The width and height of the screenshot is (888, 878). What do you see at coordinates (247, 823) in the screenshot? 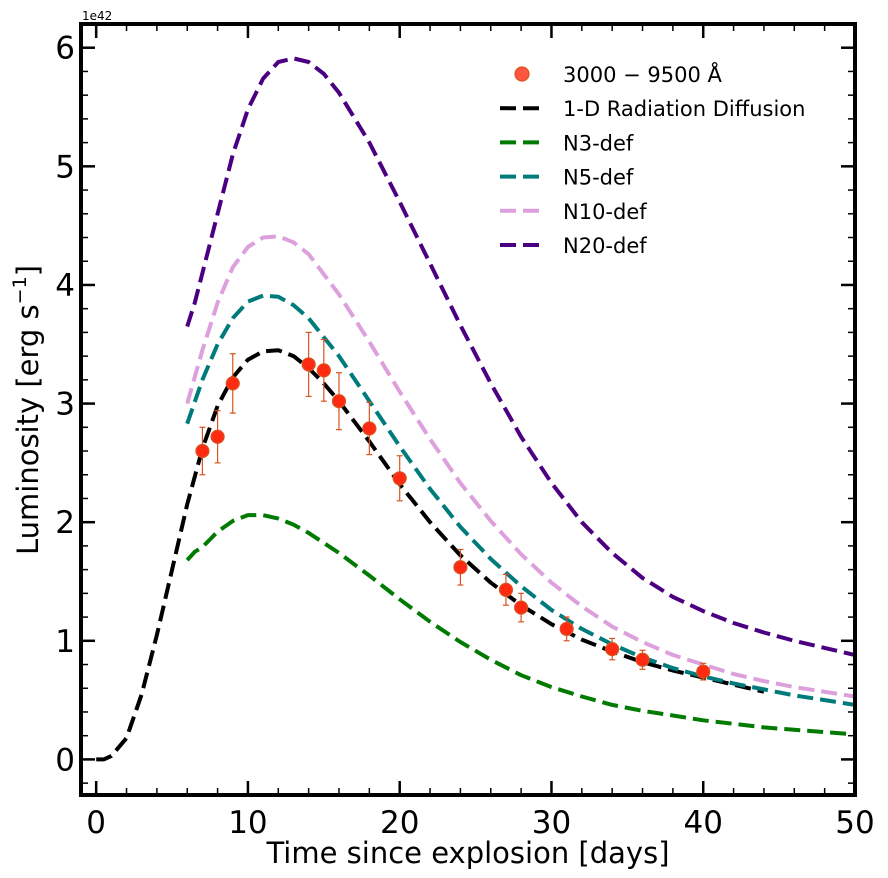
I see `x-tick-label: 10` at bounding box center [247, 823].